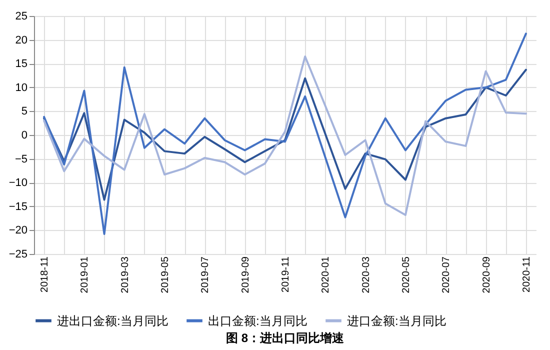 The height and width of the screenshot is (350, 550). Describe the element at coordinates (125, 275) in the screenshot. I see `x-tick-label: 2019-03` at that location.